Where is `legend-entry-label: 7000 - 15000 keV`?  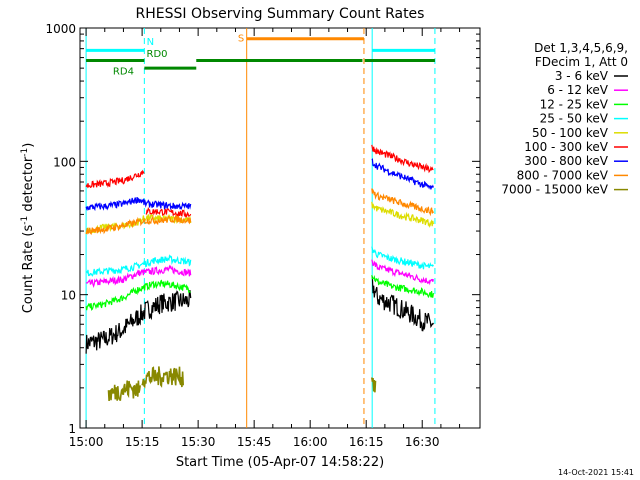
legend-entry-label: 7000 - 15000 keV is located at coordinates (554, 190).